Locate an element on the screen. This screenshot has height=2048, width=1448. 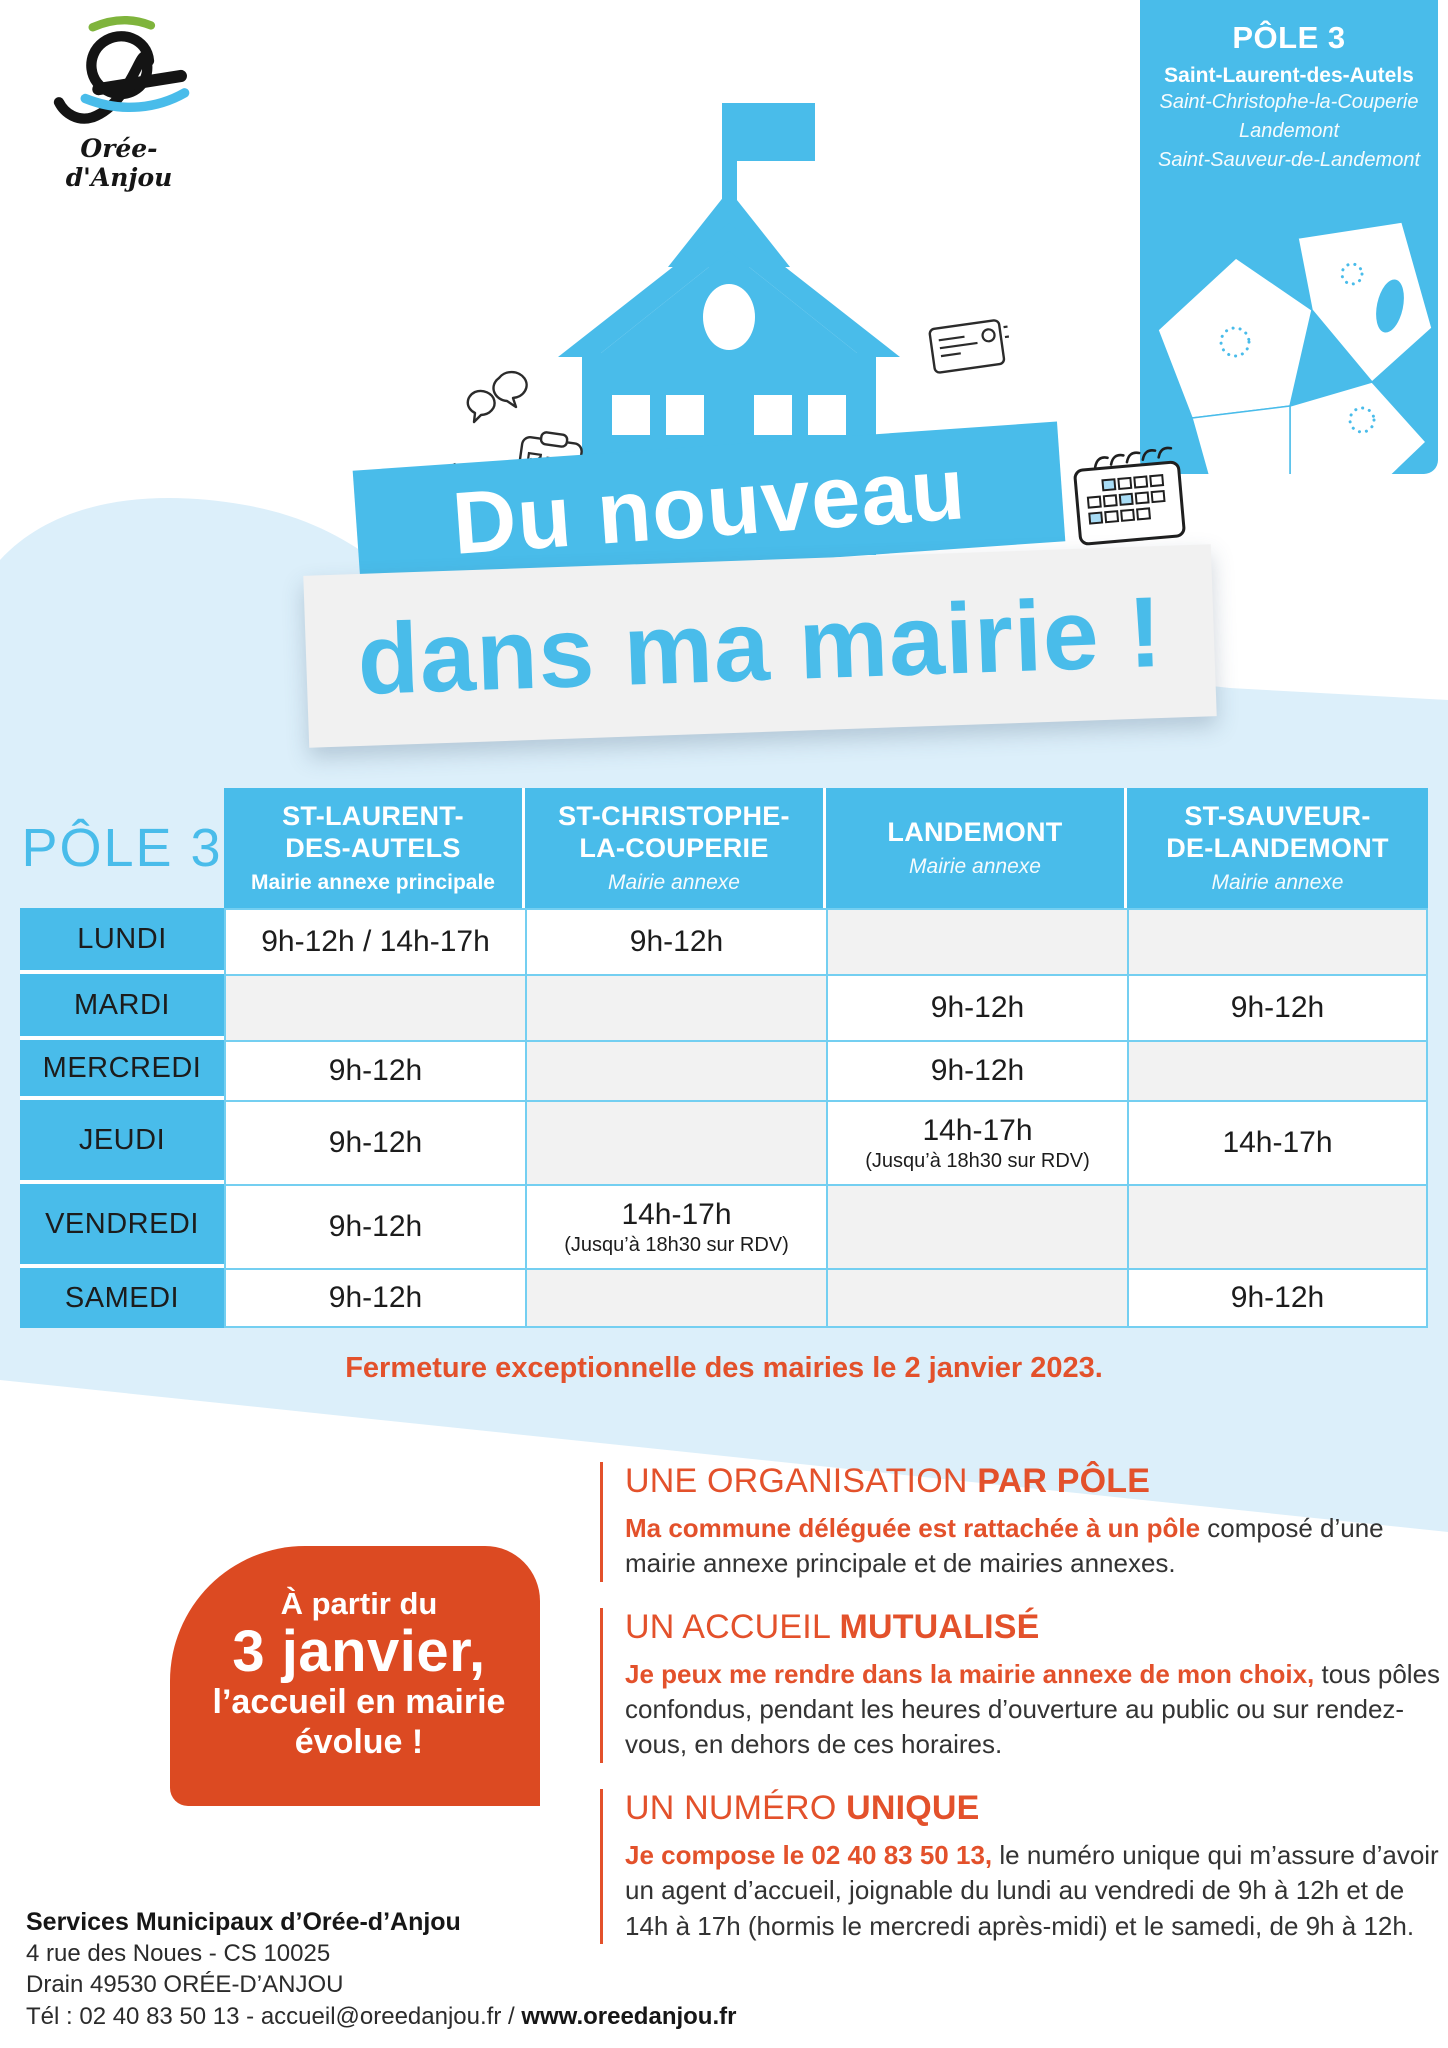
logo-glyph-icon is located at coordinates (121, 70).